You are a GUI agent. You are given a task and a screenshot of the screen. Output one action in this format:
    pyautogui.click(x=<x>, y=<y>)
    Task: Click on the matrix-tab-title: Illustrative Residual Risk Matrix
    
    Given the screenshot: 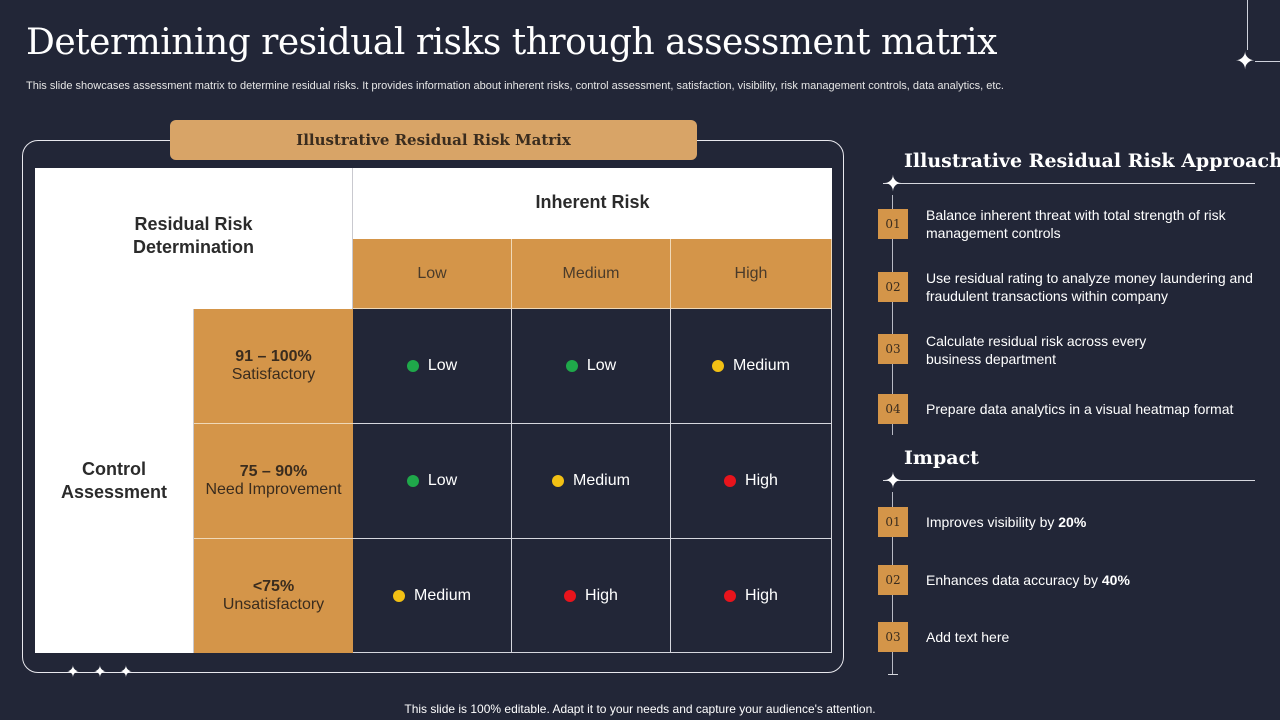 What is the action you would take?
    pyautogui.click(x=433, y=140)
    